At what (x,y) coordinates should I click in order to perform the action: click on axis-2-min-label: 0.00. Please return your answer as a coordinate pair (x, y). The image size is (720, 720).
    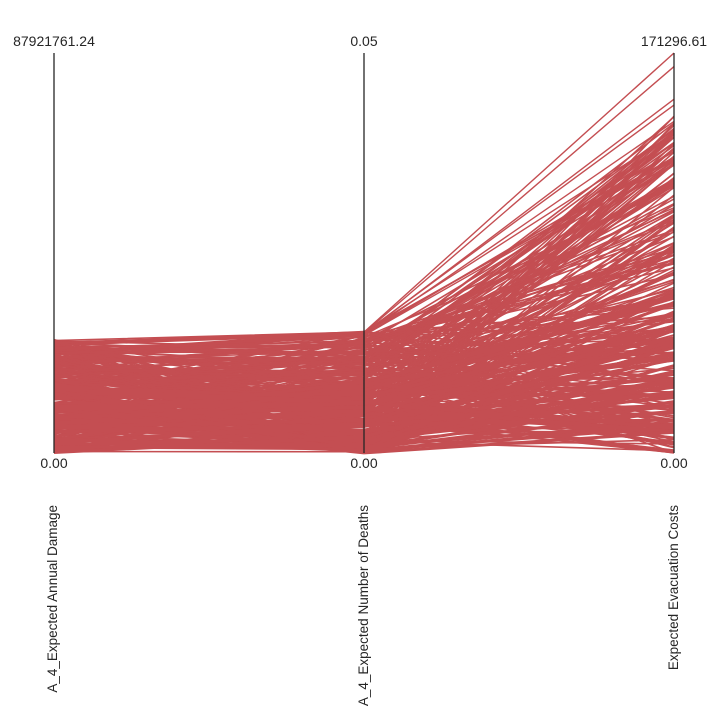
    Looking at the image, I should click on (363, 463).